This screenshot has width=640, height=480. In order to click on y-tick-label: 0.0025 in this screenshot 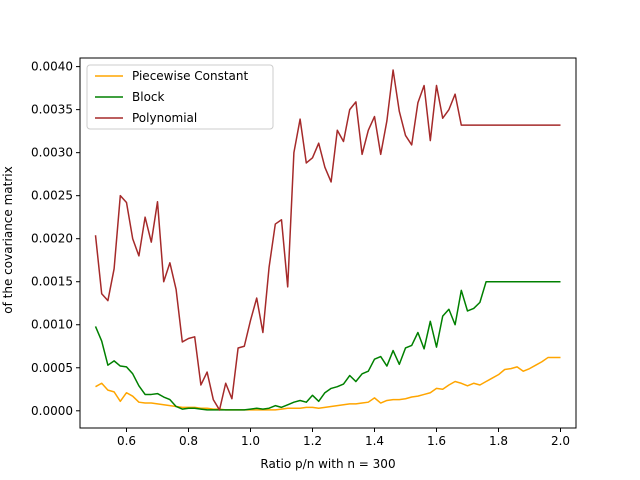, I will do `click(52, 196)`.